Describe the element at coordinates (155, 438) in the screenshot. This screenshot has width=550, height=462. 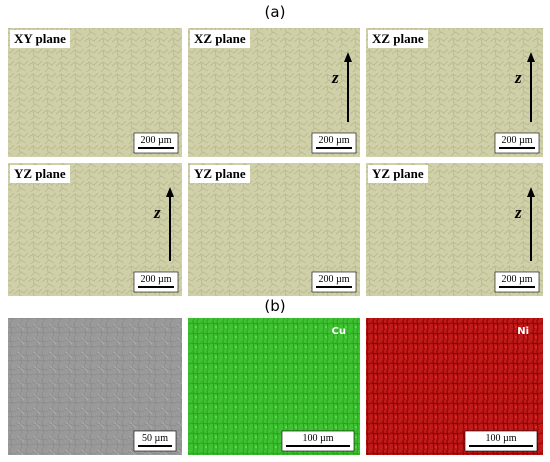
I see `scale-label: 50 µm` at that location.